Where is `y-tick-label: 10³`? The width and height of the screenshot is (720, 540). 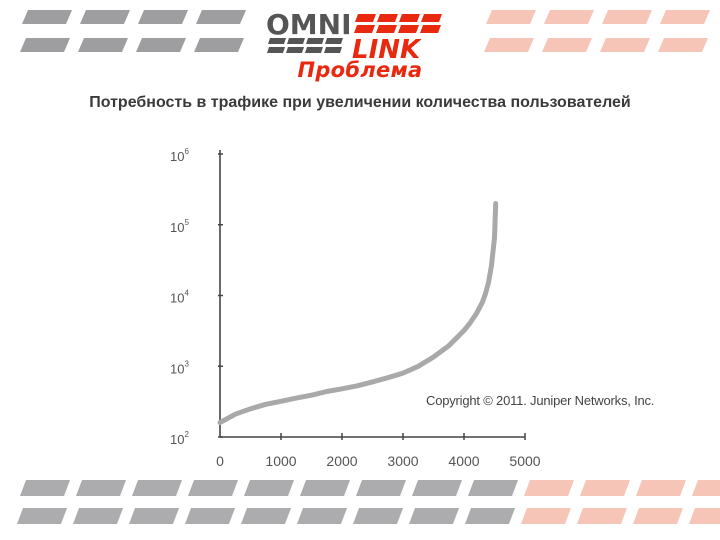 y-tick-label: 10³ is located at coordinates (179, 367).